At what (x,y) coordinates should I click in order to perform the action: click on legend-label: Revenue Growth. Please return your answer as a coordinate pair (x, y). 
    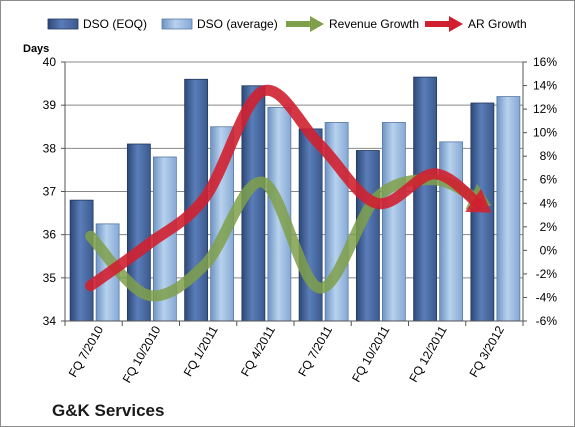
    Looking at the image, I should click on (374, 24).